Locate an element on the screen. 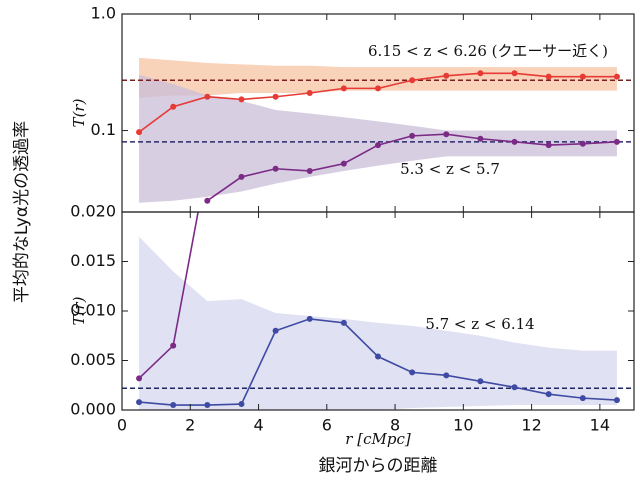 The height and width of the screenshot is (489, 640). x-tick-label: 0 is located at coordinates (122, 425).